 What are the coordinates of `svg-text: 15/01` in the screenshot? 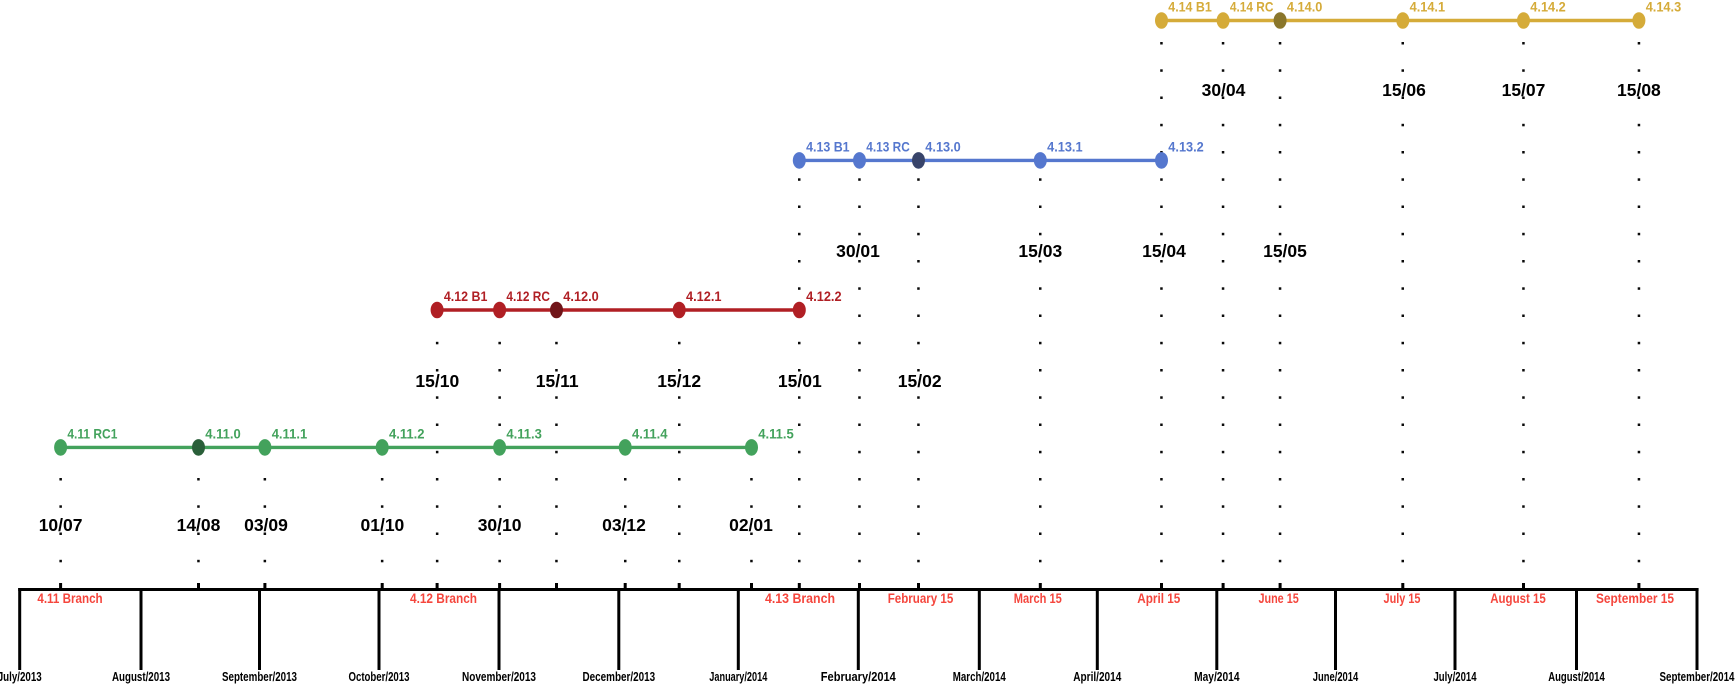 It's located at (800, 381).